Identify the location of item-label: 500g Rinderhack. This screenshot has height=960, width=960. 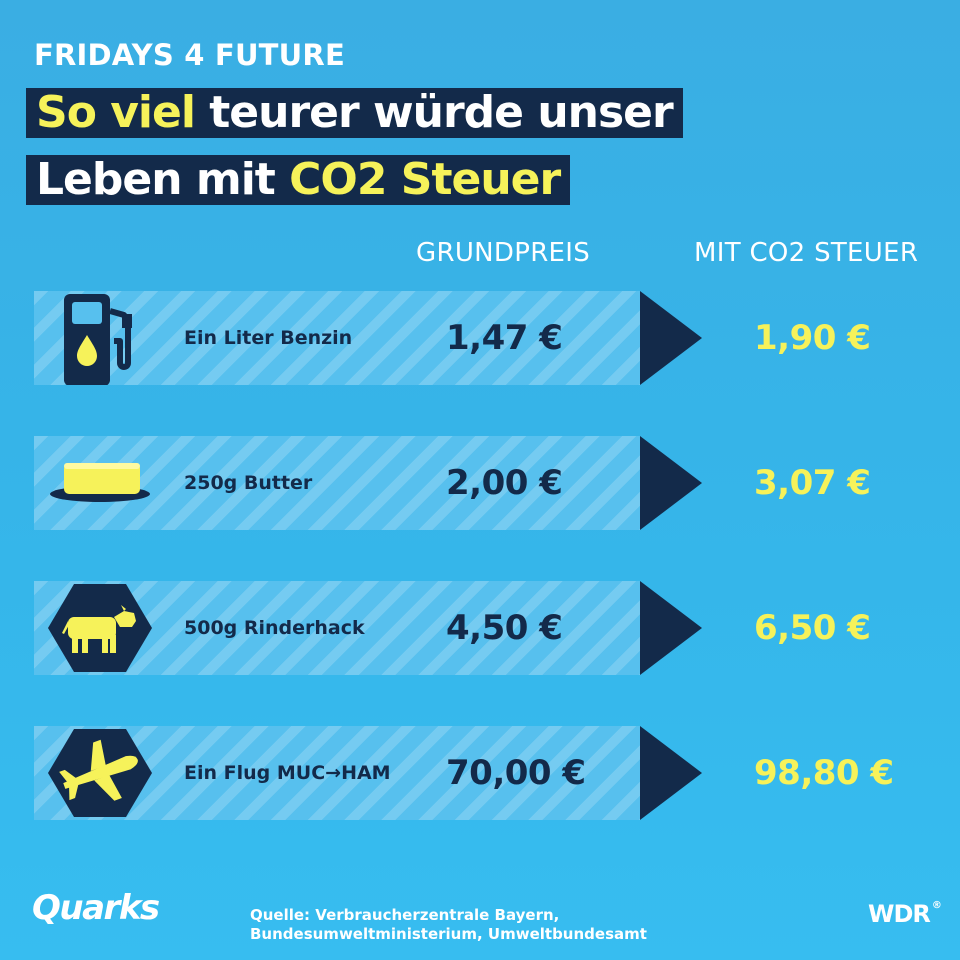
(274, 628).